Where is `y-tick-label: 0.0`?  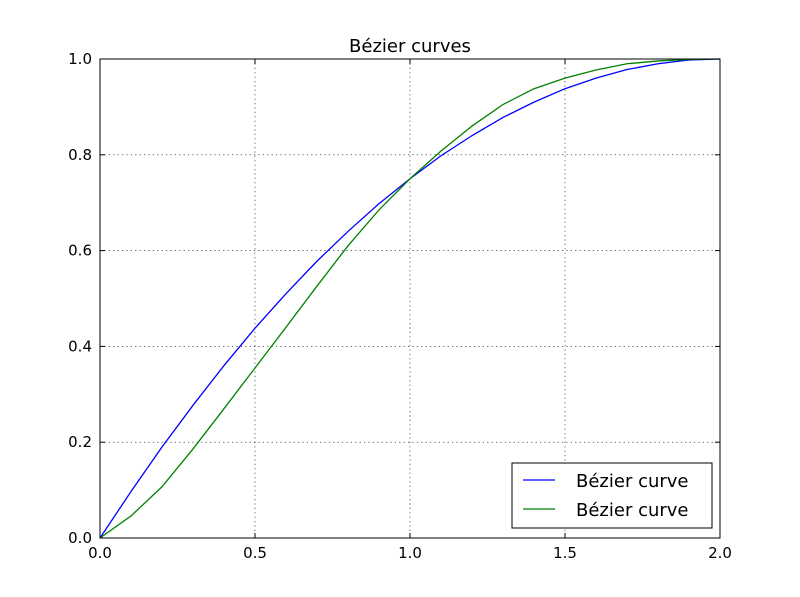
y-tick-label: 0.0 is located at coordinates (80, 538).